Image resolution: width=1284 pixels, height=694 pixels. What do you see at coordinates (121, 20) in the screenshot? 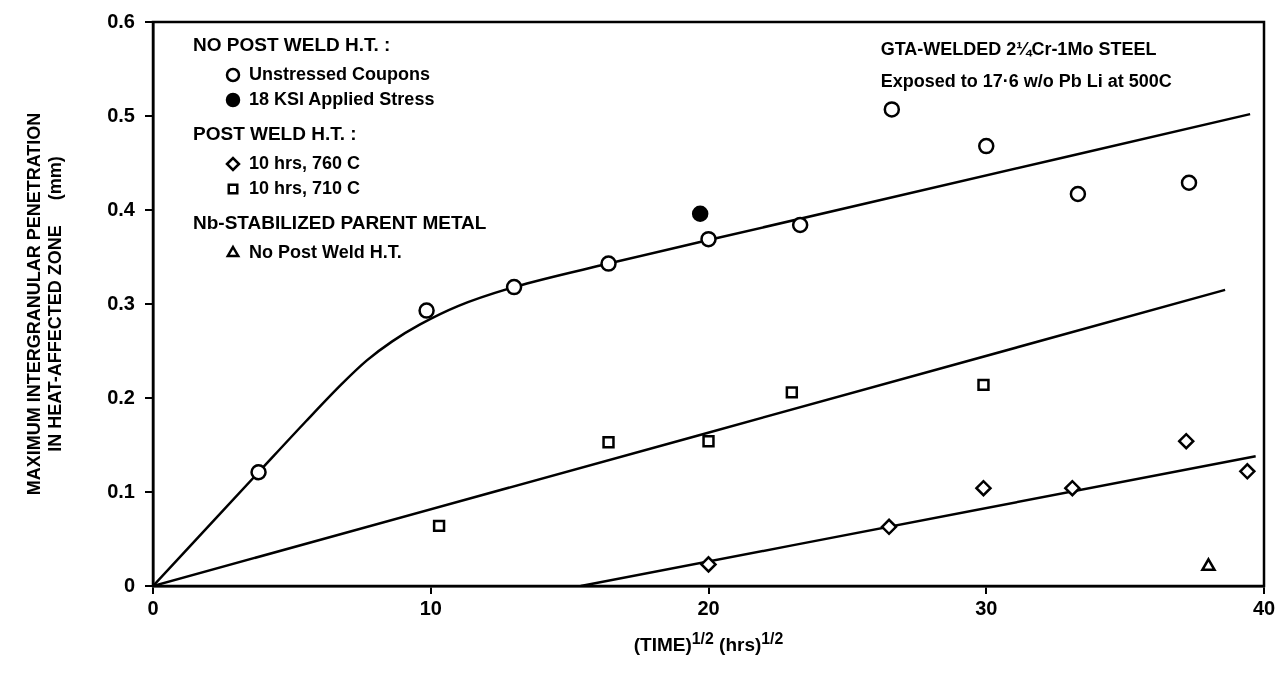
I see `y-tick-label: 0.6` at bounding box center [121, 20].